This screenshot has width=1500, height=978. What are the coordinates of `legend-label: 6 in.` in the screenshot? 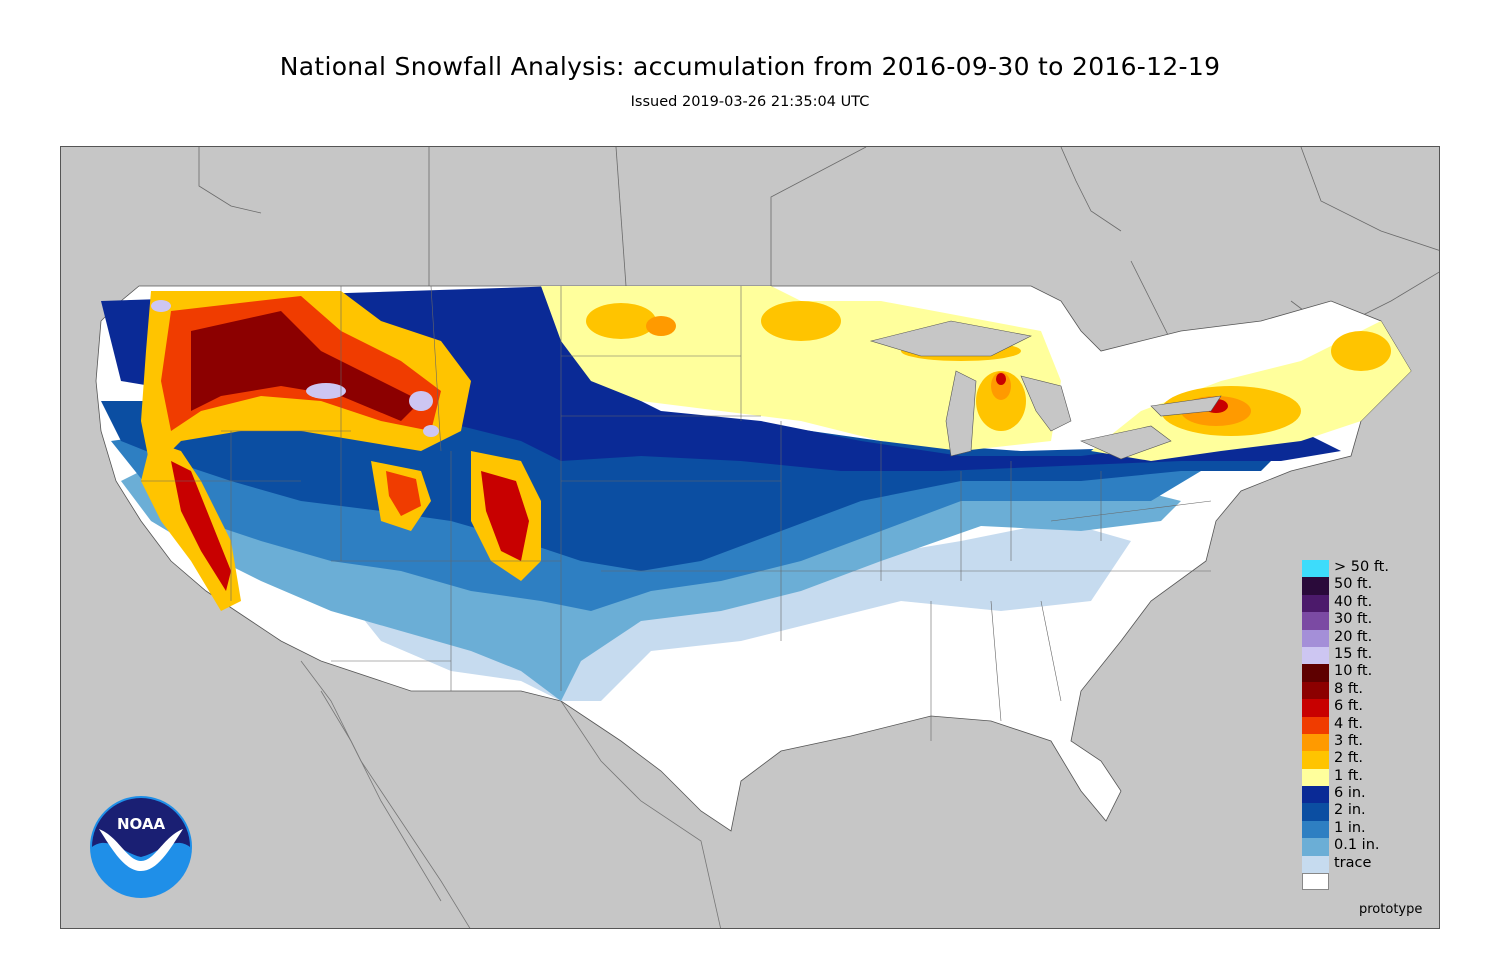 It's located at (1350, 793).